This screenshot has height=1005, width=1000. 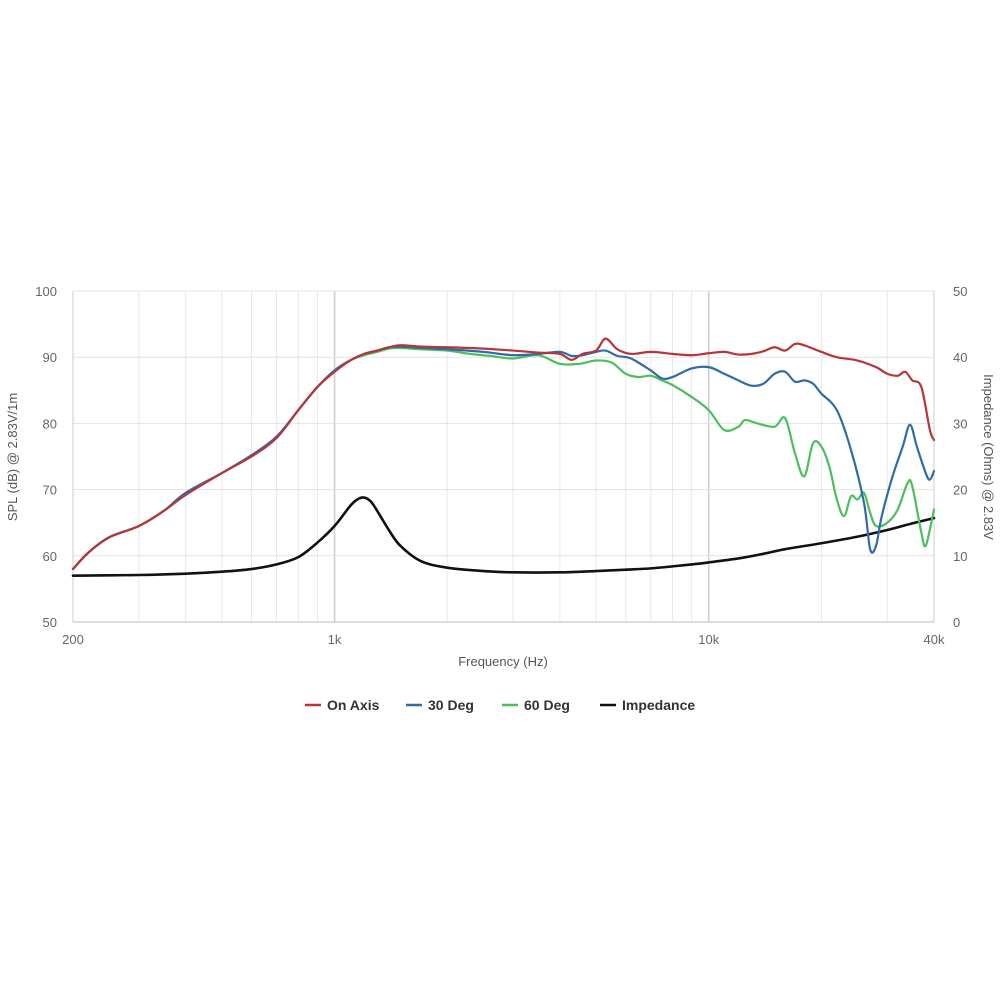 I want to click on legend-label: Impedance, so click(x=658, y=705).